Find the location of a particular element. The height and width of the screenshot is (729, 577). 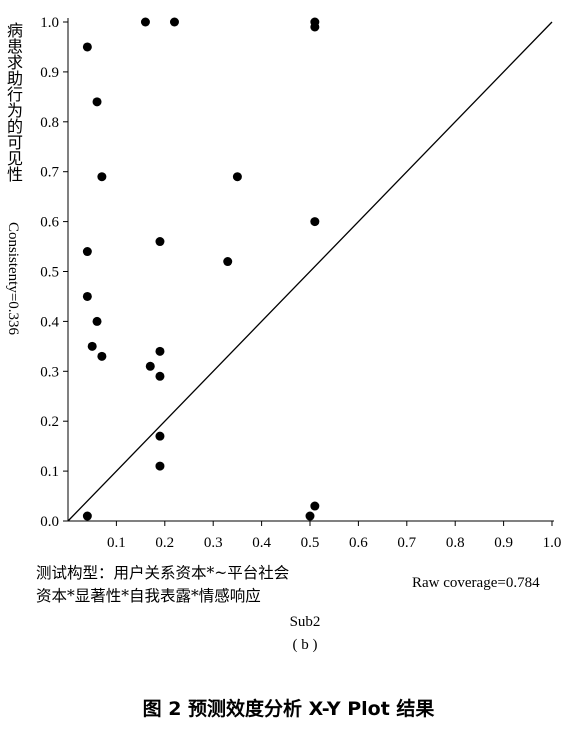

y-tick-label: 1.0 is located at coordinates (49, 23).